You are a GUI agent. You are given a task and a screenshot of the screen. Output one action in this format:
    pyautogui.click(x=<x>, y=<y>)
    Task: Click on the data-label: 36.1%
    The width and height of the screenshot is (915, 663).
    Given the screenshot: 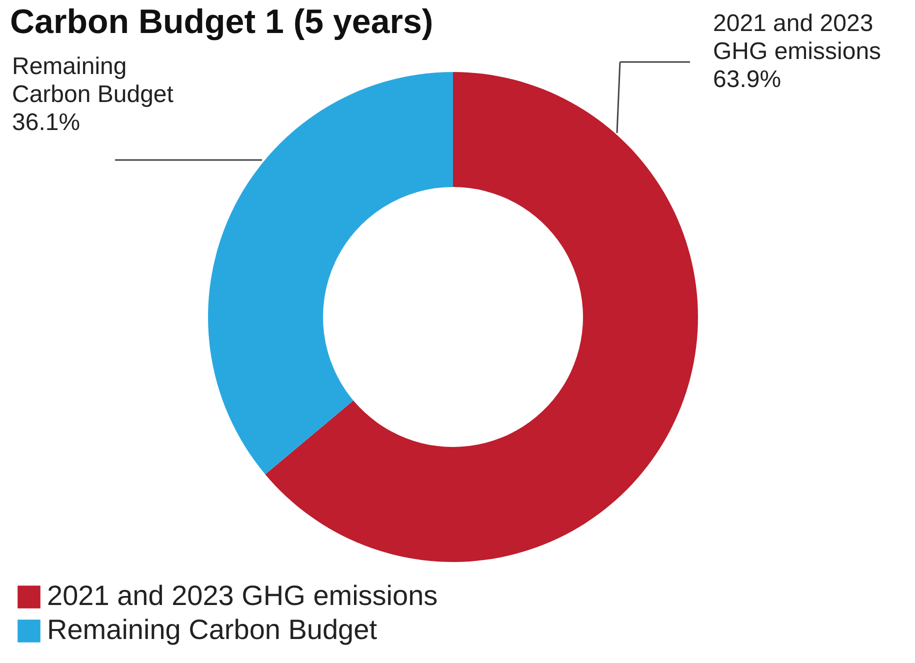 What is the action you would take?
    pyautogui.click(x=46, y=122)
    